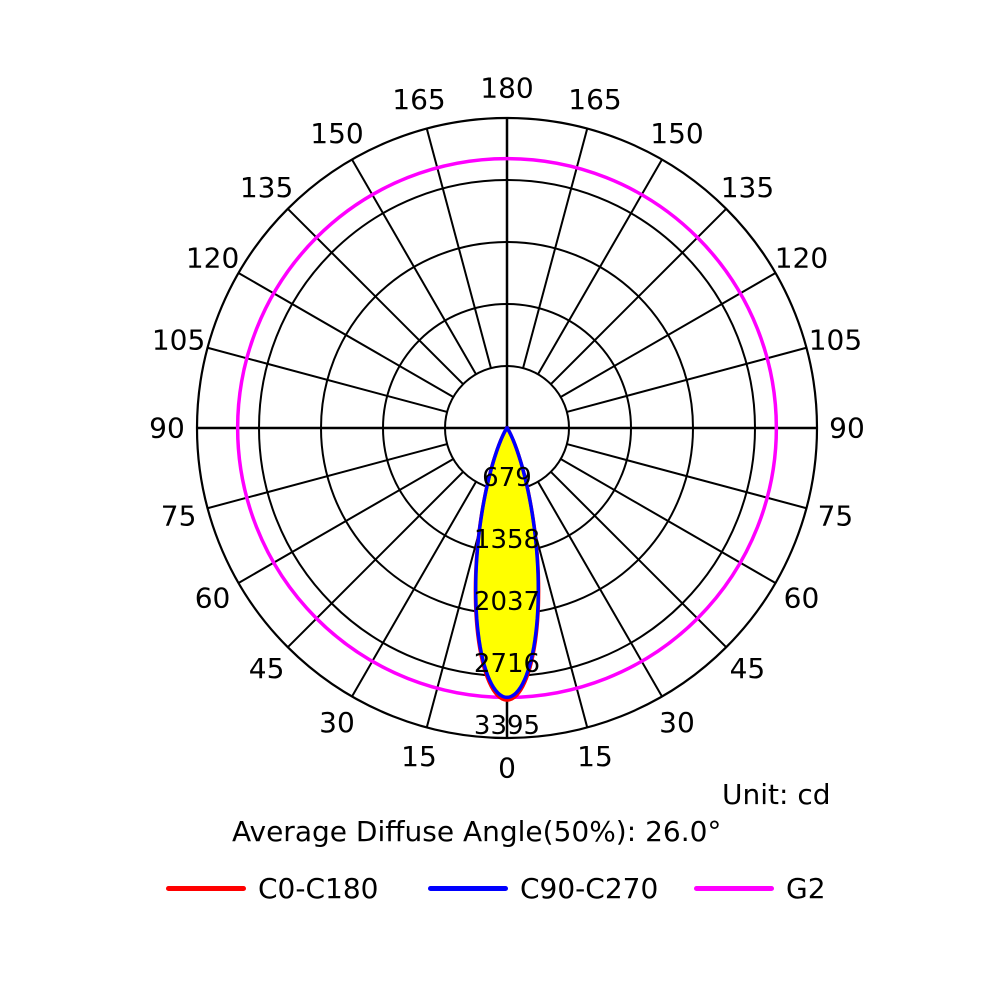 Image resolution: width=1000 pixels, height=1000 pixels. What do you see at coordinates (206, 888) in the screenshot?
I see `legend-line-red` at bounding box center [206, 888].